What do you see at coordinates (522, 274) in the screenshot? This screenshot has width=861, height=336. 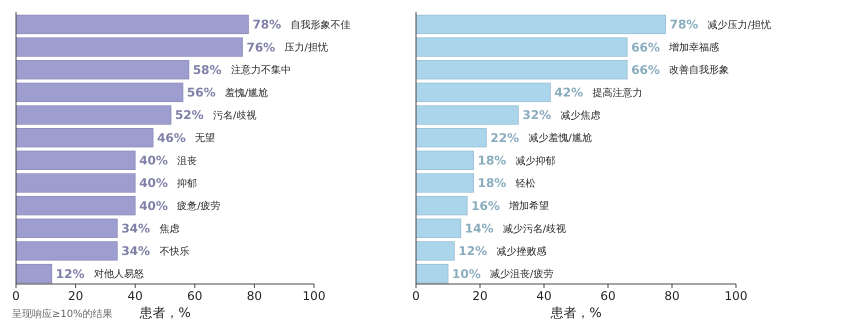 I see `y-tick-label: 减少沮丧/疲劳` at bounding box center [522, 274].